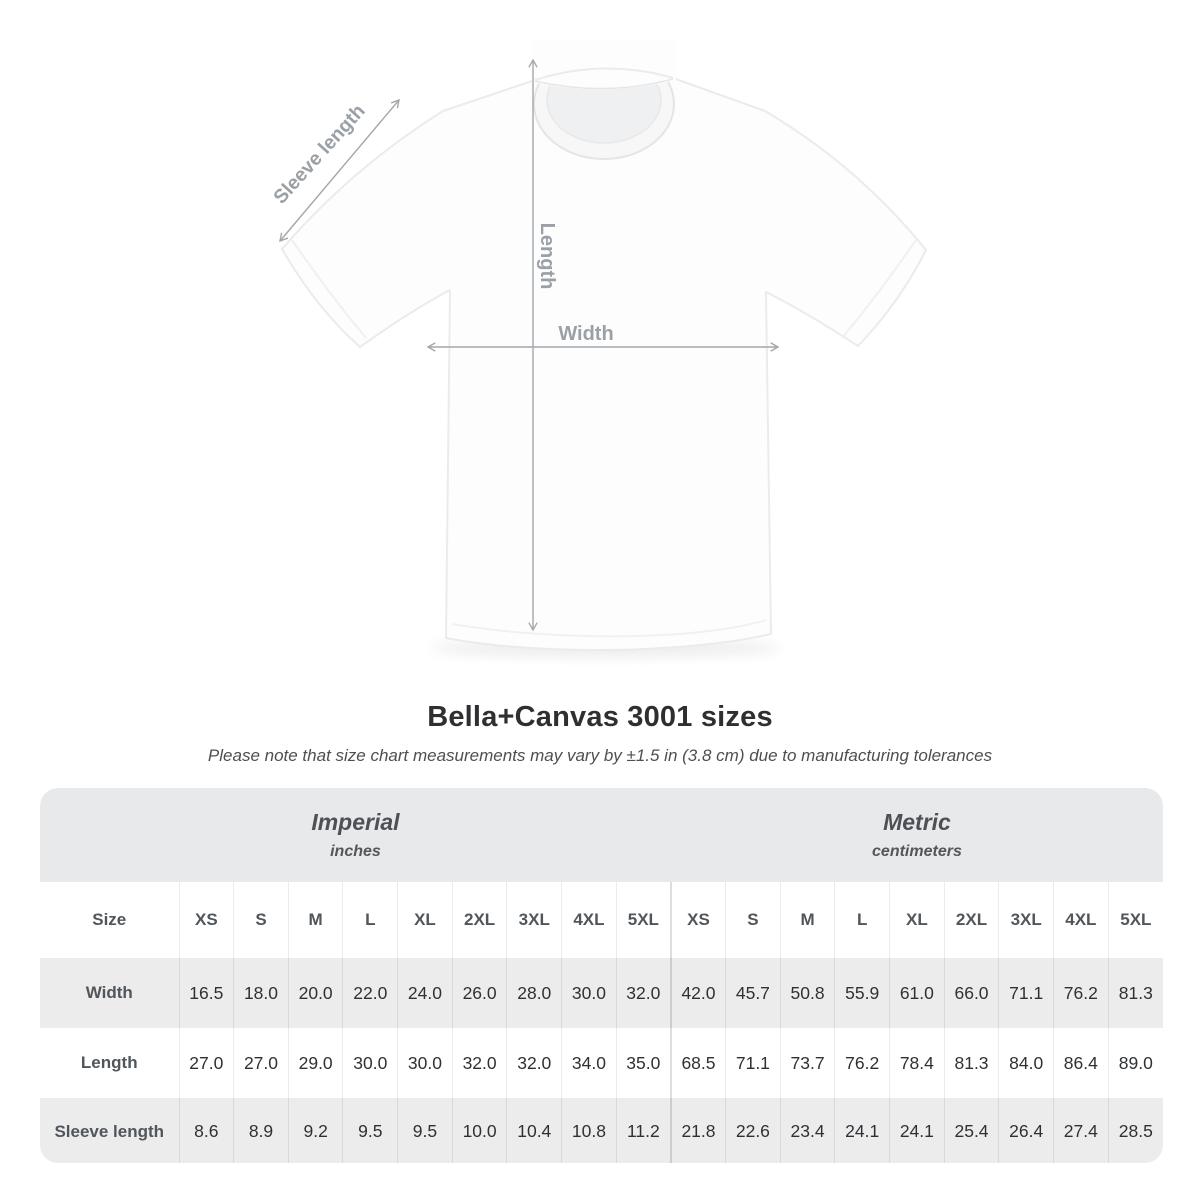 The image size is (1200, 1200). I want to click on value-cell: 22.6, so click(753, 1130).